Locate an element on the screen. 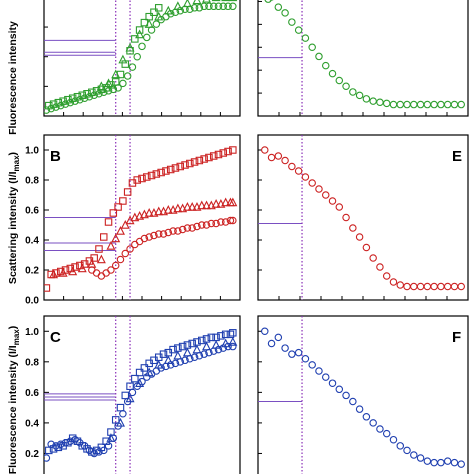 Image resolution: width=474 pixels, height=474 pixels. y-axis-label-top: Fluorescence intensity is located at coordinates (13, 78).